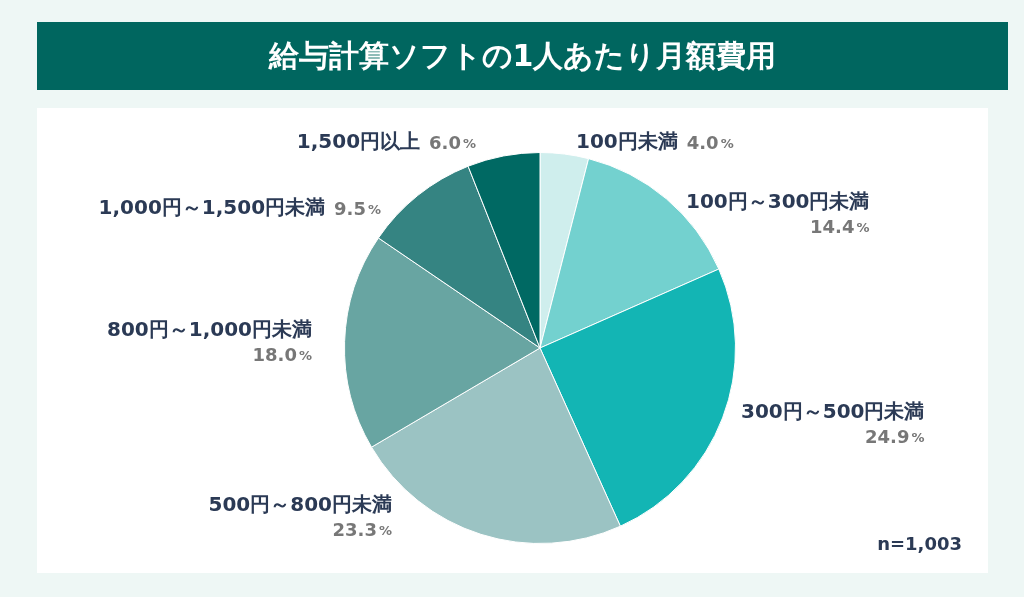 Image resolution: width=1024 pixels, height=597 pixels. I want to click on text: n=1,003, so click(919, 544).